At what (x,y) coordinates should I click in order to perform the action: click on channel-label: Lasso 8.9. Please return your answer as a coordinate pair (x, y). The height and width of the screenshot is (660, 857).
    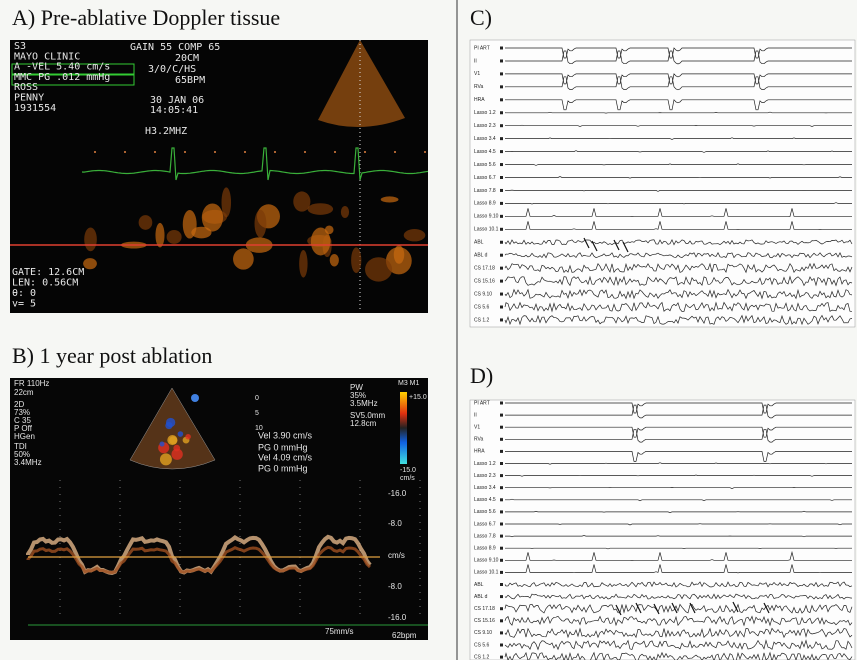
    Looking at the image, I should click on (485, 549).